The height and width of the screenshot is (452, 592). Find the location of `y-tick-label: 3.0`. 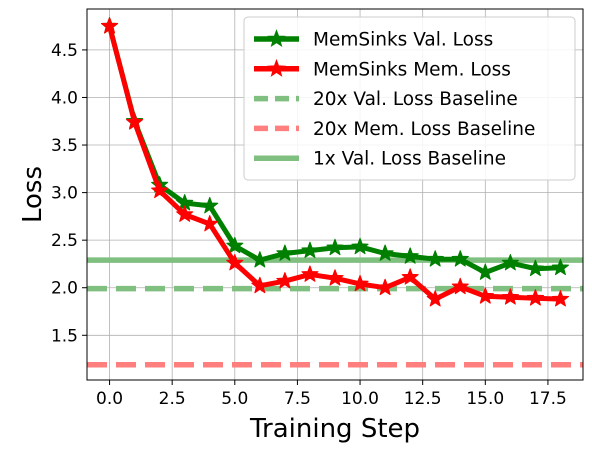

y-tick-label: 3.0 is located at coordinates (64, 194).